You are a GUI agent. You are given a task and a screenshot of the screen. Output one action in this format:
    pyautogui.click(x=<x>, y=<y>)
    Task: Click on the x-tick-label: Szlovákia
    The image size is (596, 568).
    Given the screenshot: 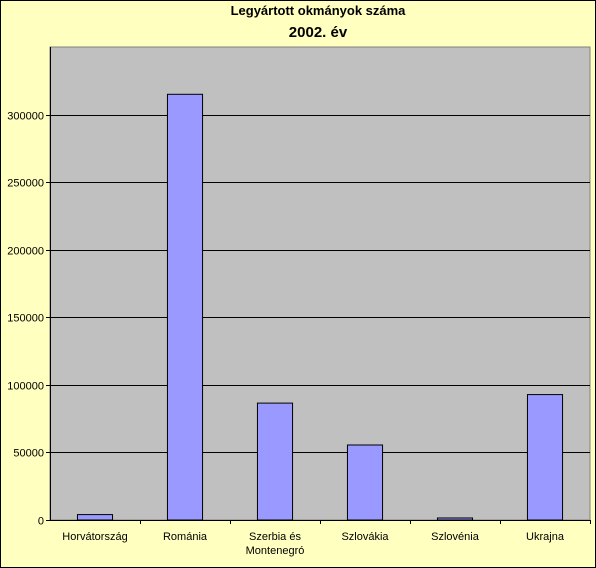 What is the action you would take?
    pyautogui.click(x=365, y=537)
    